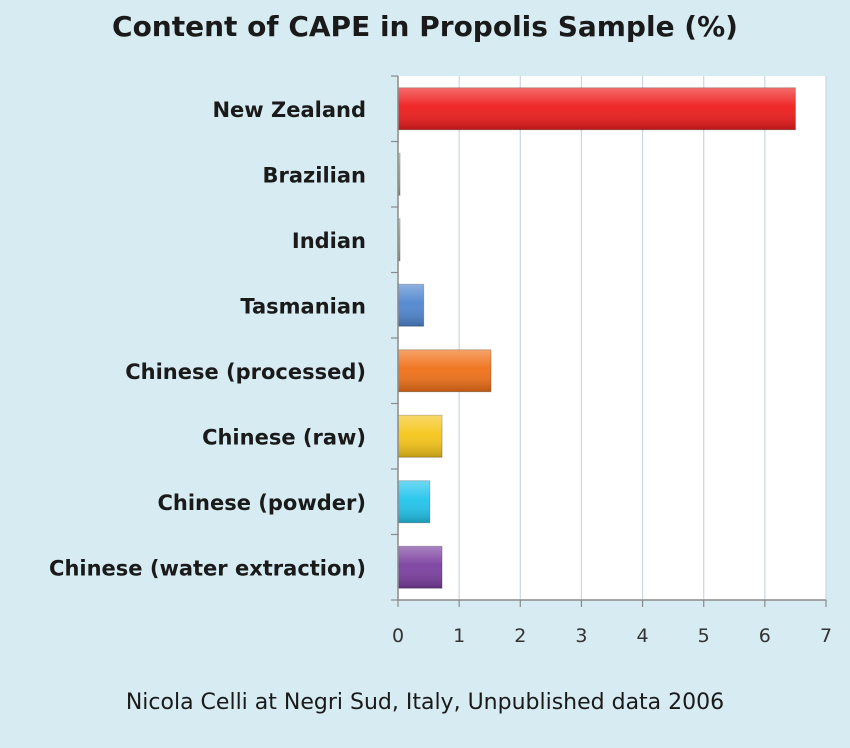 The width and height of the screenshot is (850, 748). I want to click on x-tick-label: 1, so click(459, 636).